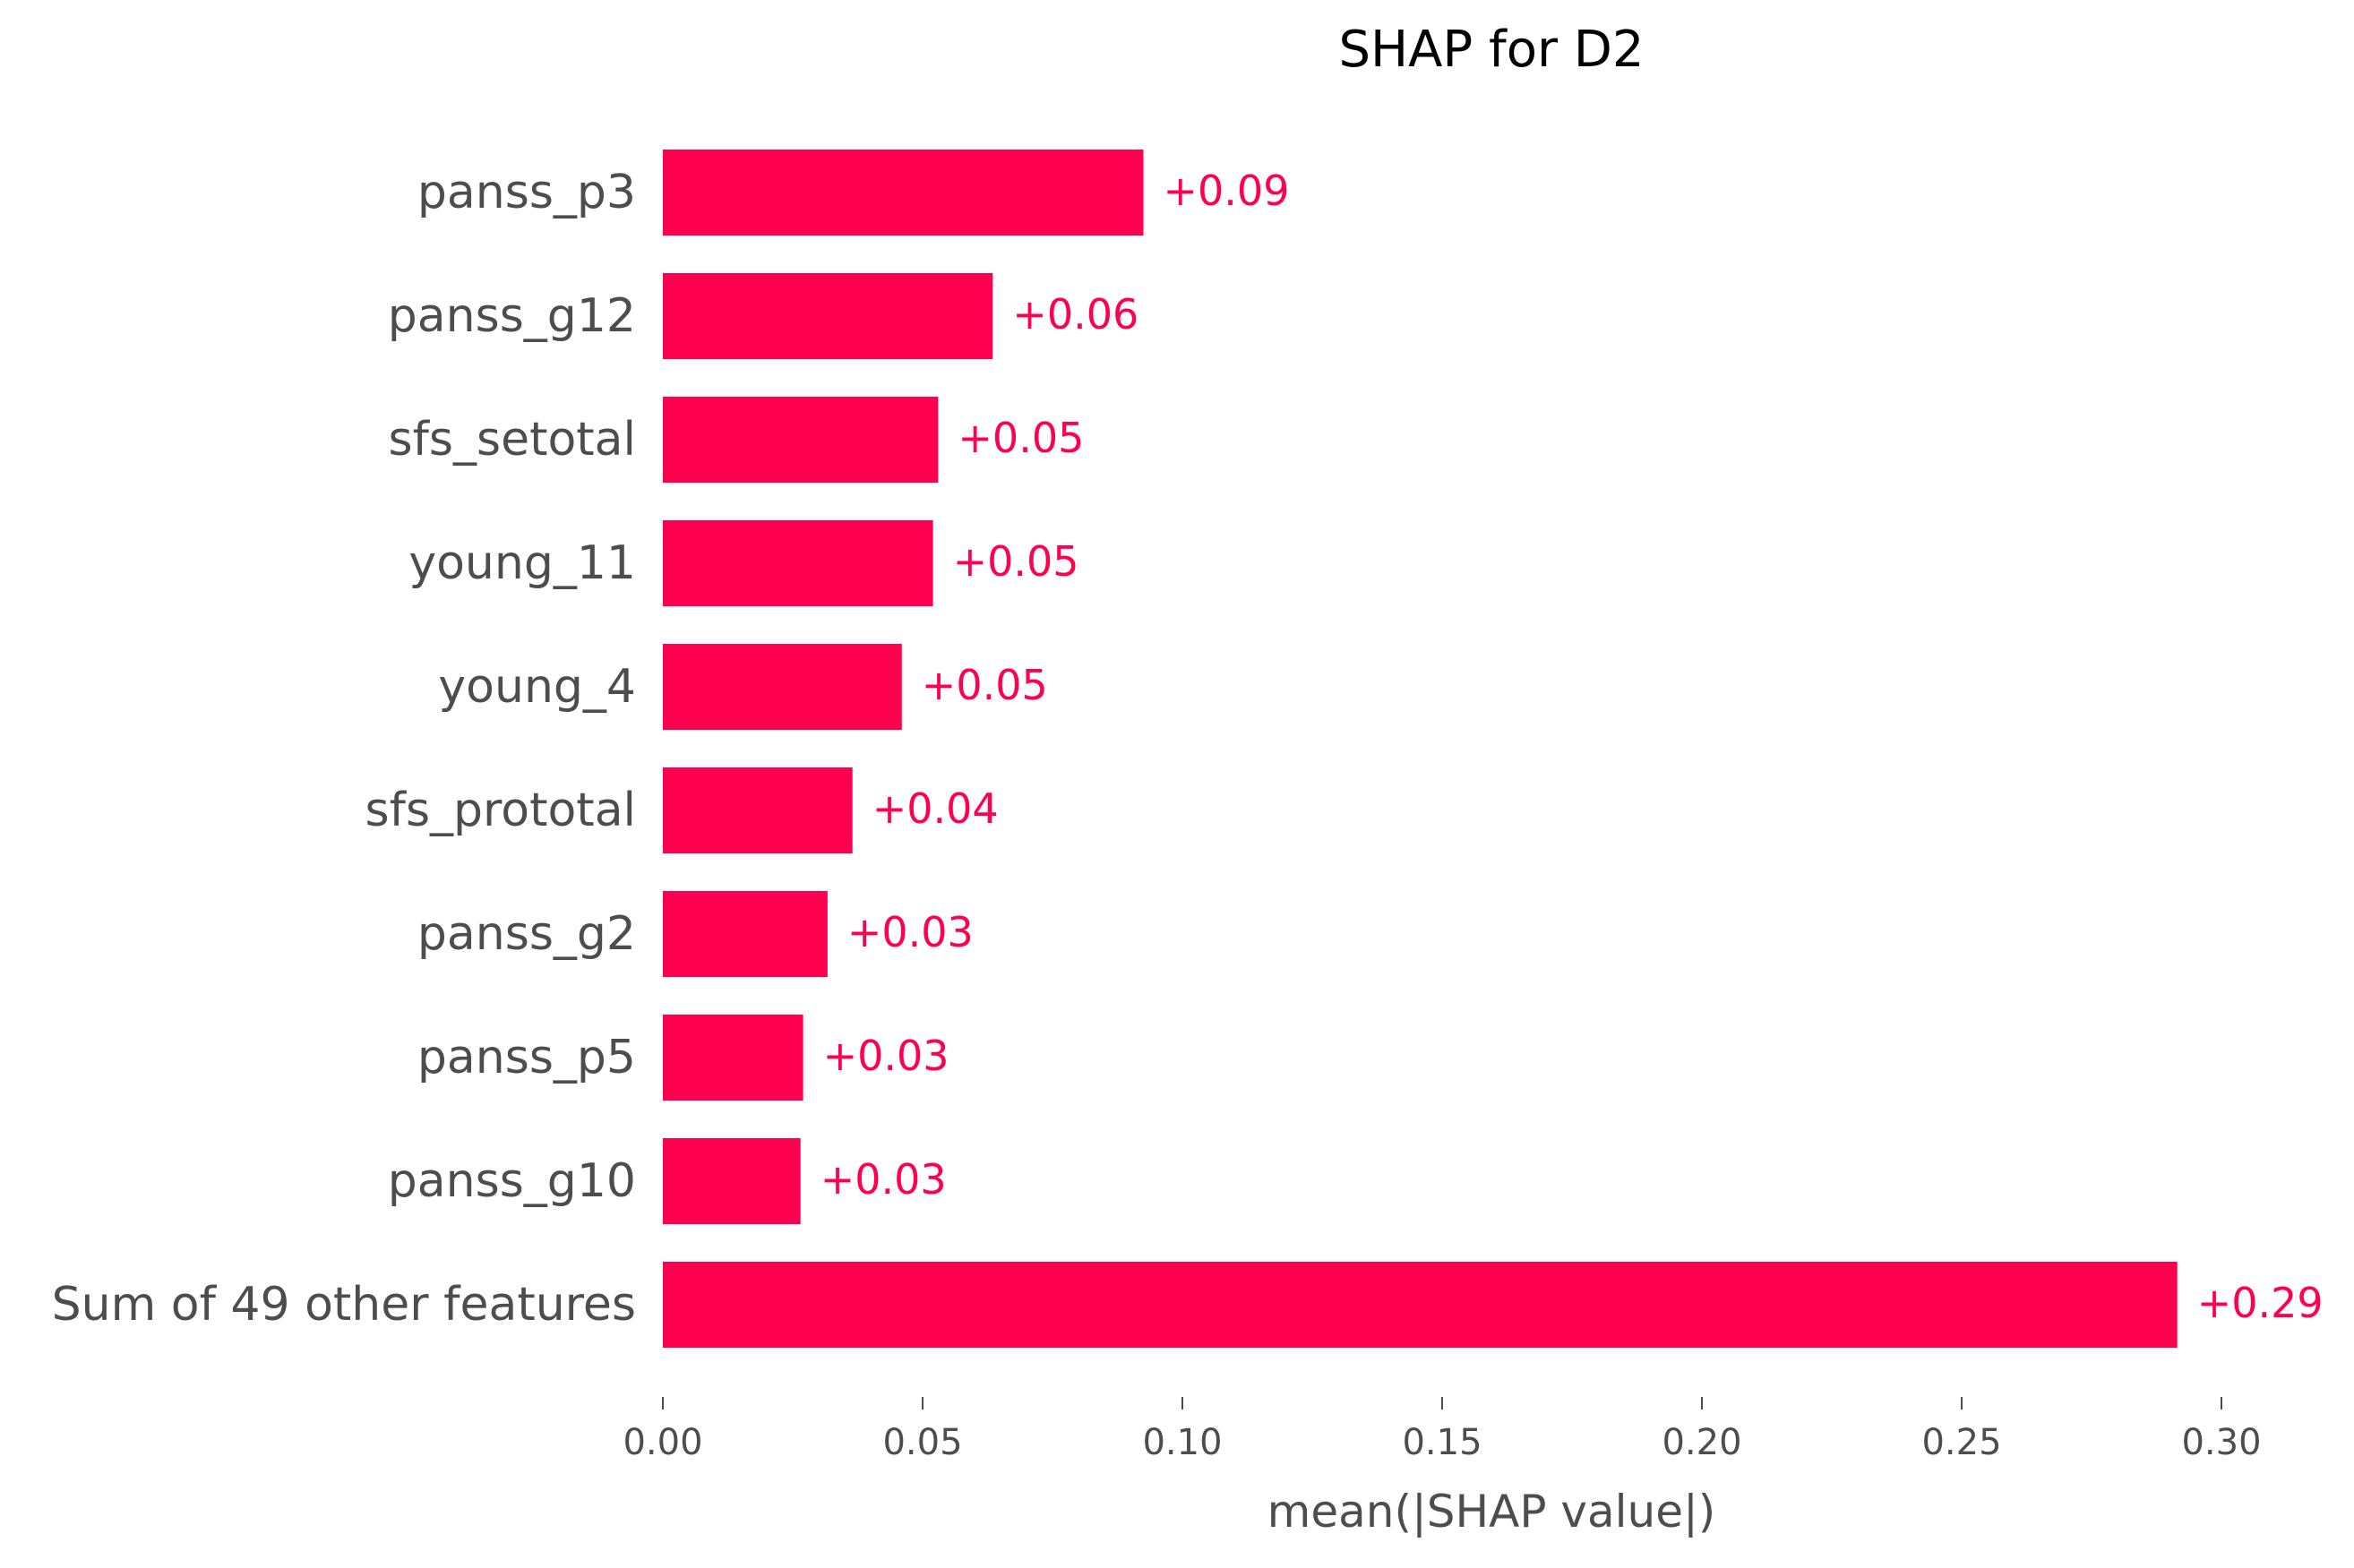 The image size is (2354, 1568). I want to click on y-tick-label-1: panss_p3, so click(526, 193).